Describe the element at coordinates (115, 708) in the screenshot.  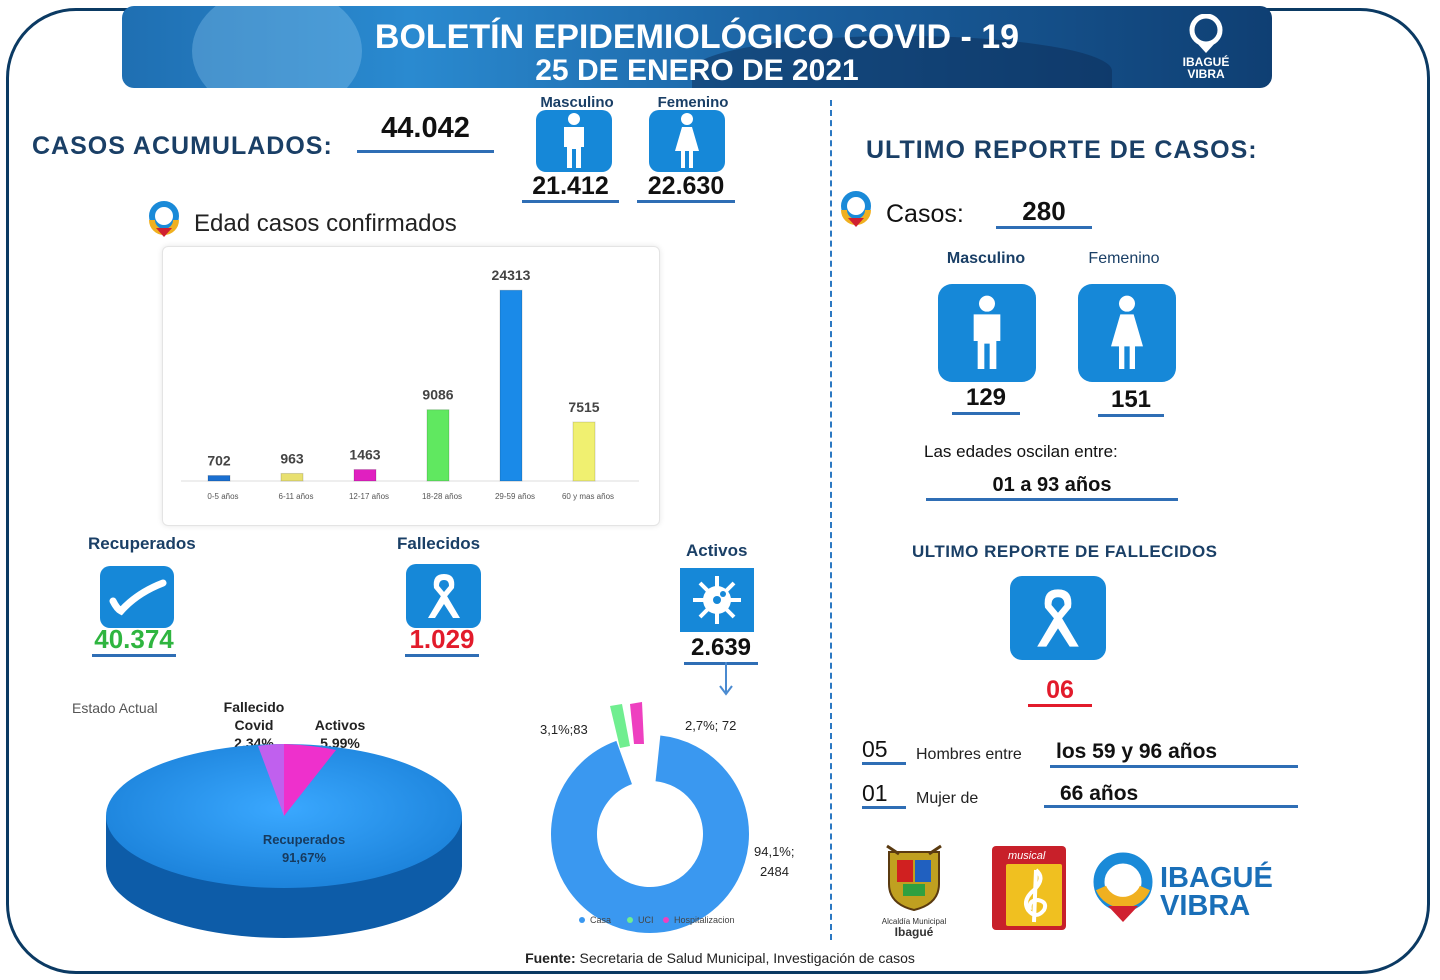
I see `pie-title: Estado Actual` at that location.